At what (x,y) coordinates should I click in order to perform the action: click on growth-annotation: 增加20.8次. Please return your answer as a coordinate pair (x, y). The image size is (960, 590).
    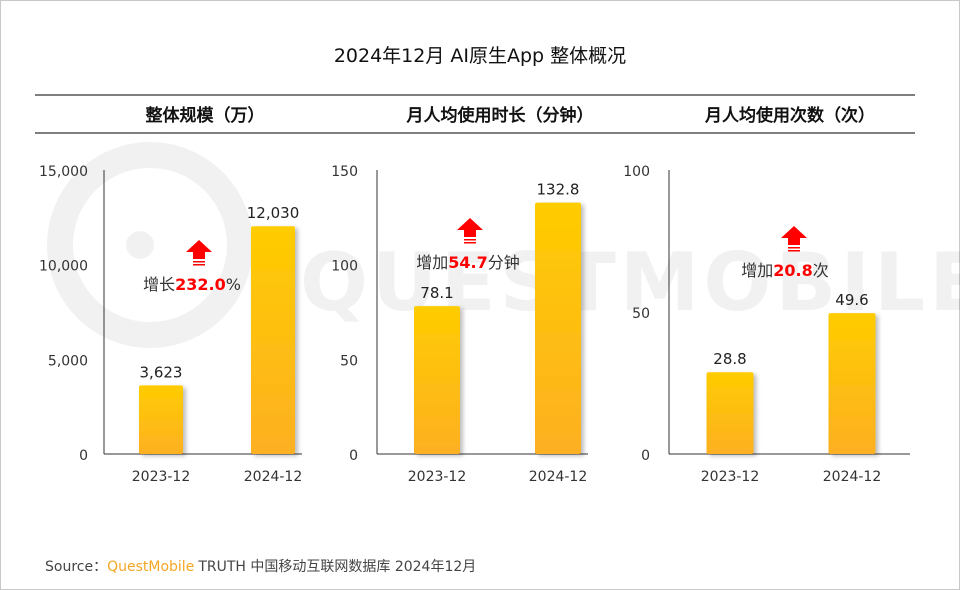
    Looking at the image, I should click on (785, 270).